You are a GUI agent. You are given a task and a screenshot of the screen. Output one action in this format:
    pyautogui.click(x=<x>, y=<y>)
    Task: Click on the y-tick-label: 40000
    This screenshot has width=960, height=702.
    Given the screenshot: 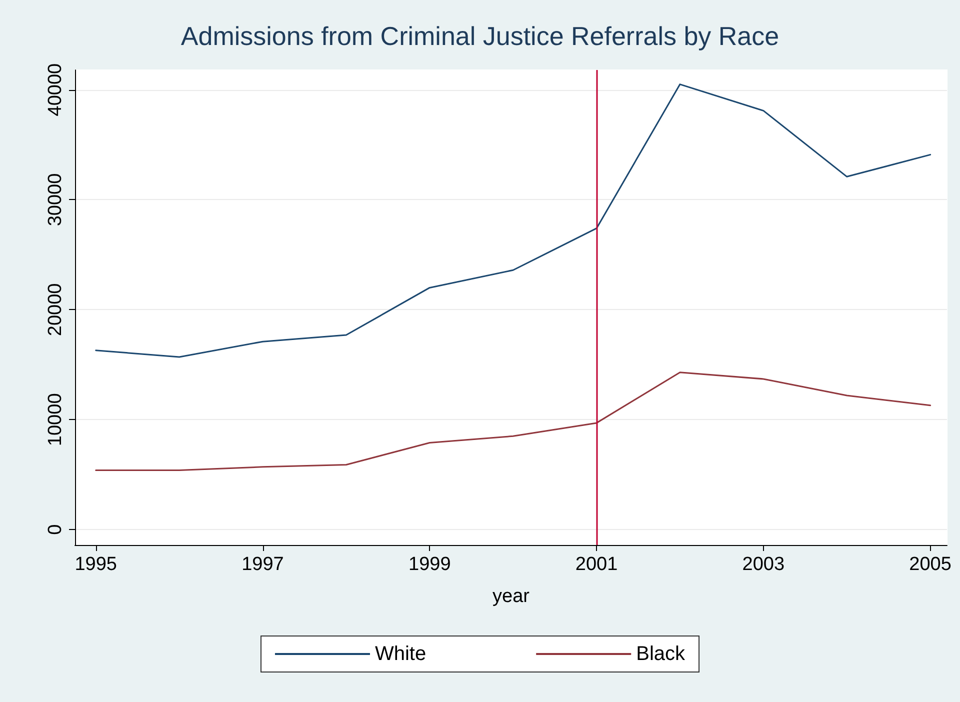 What is the action you would take?
    pyautogui.click(x=55, y=89)
    